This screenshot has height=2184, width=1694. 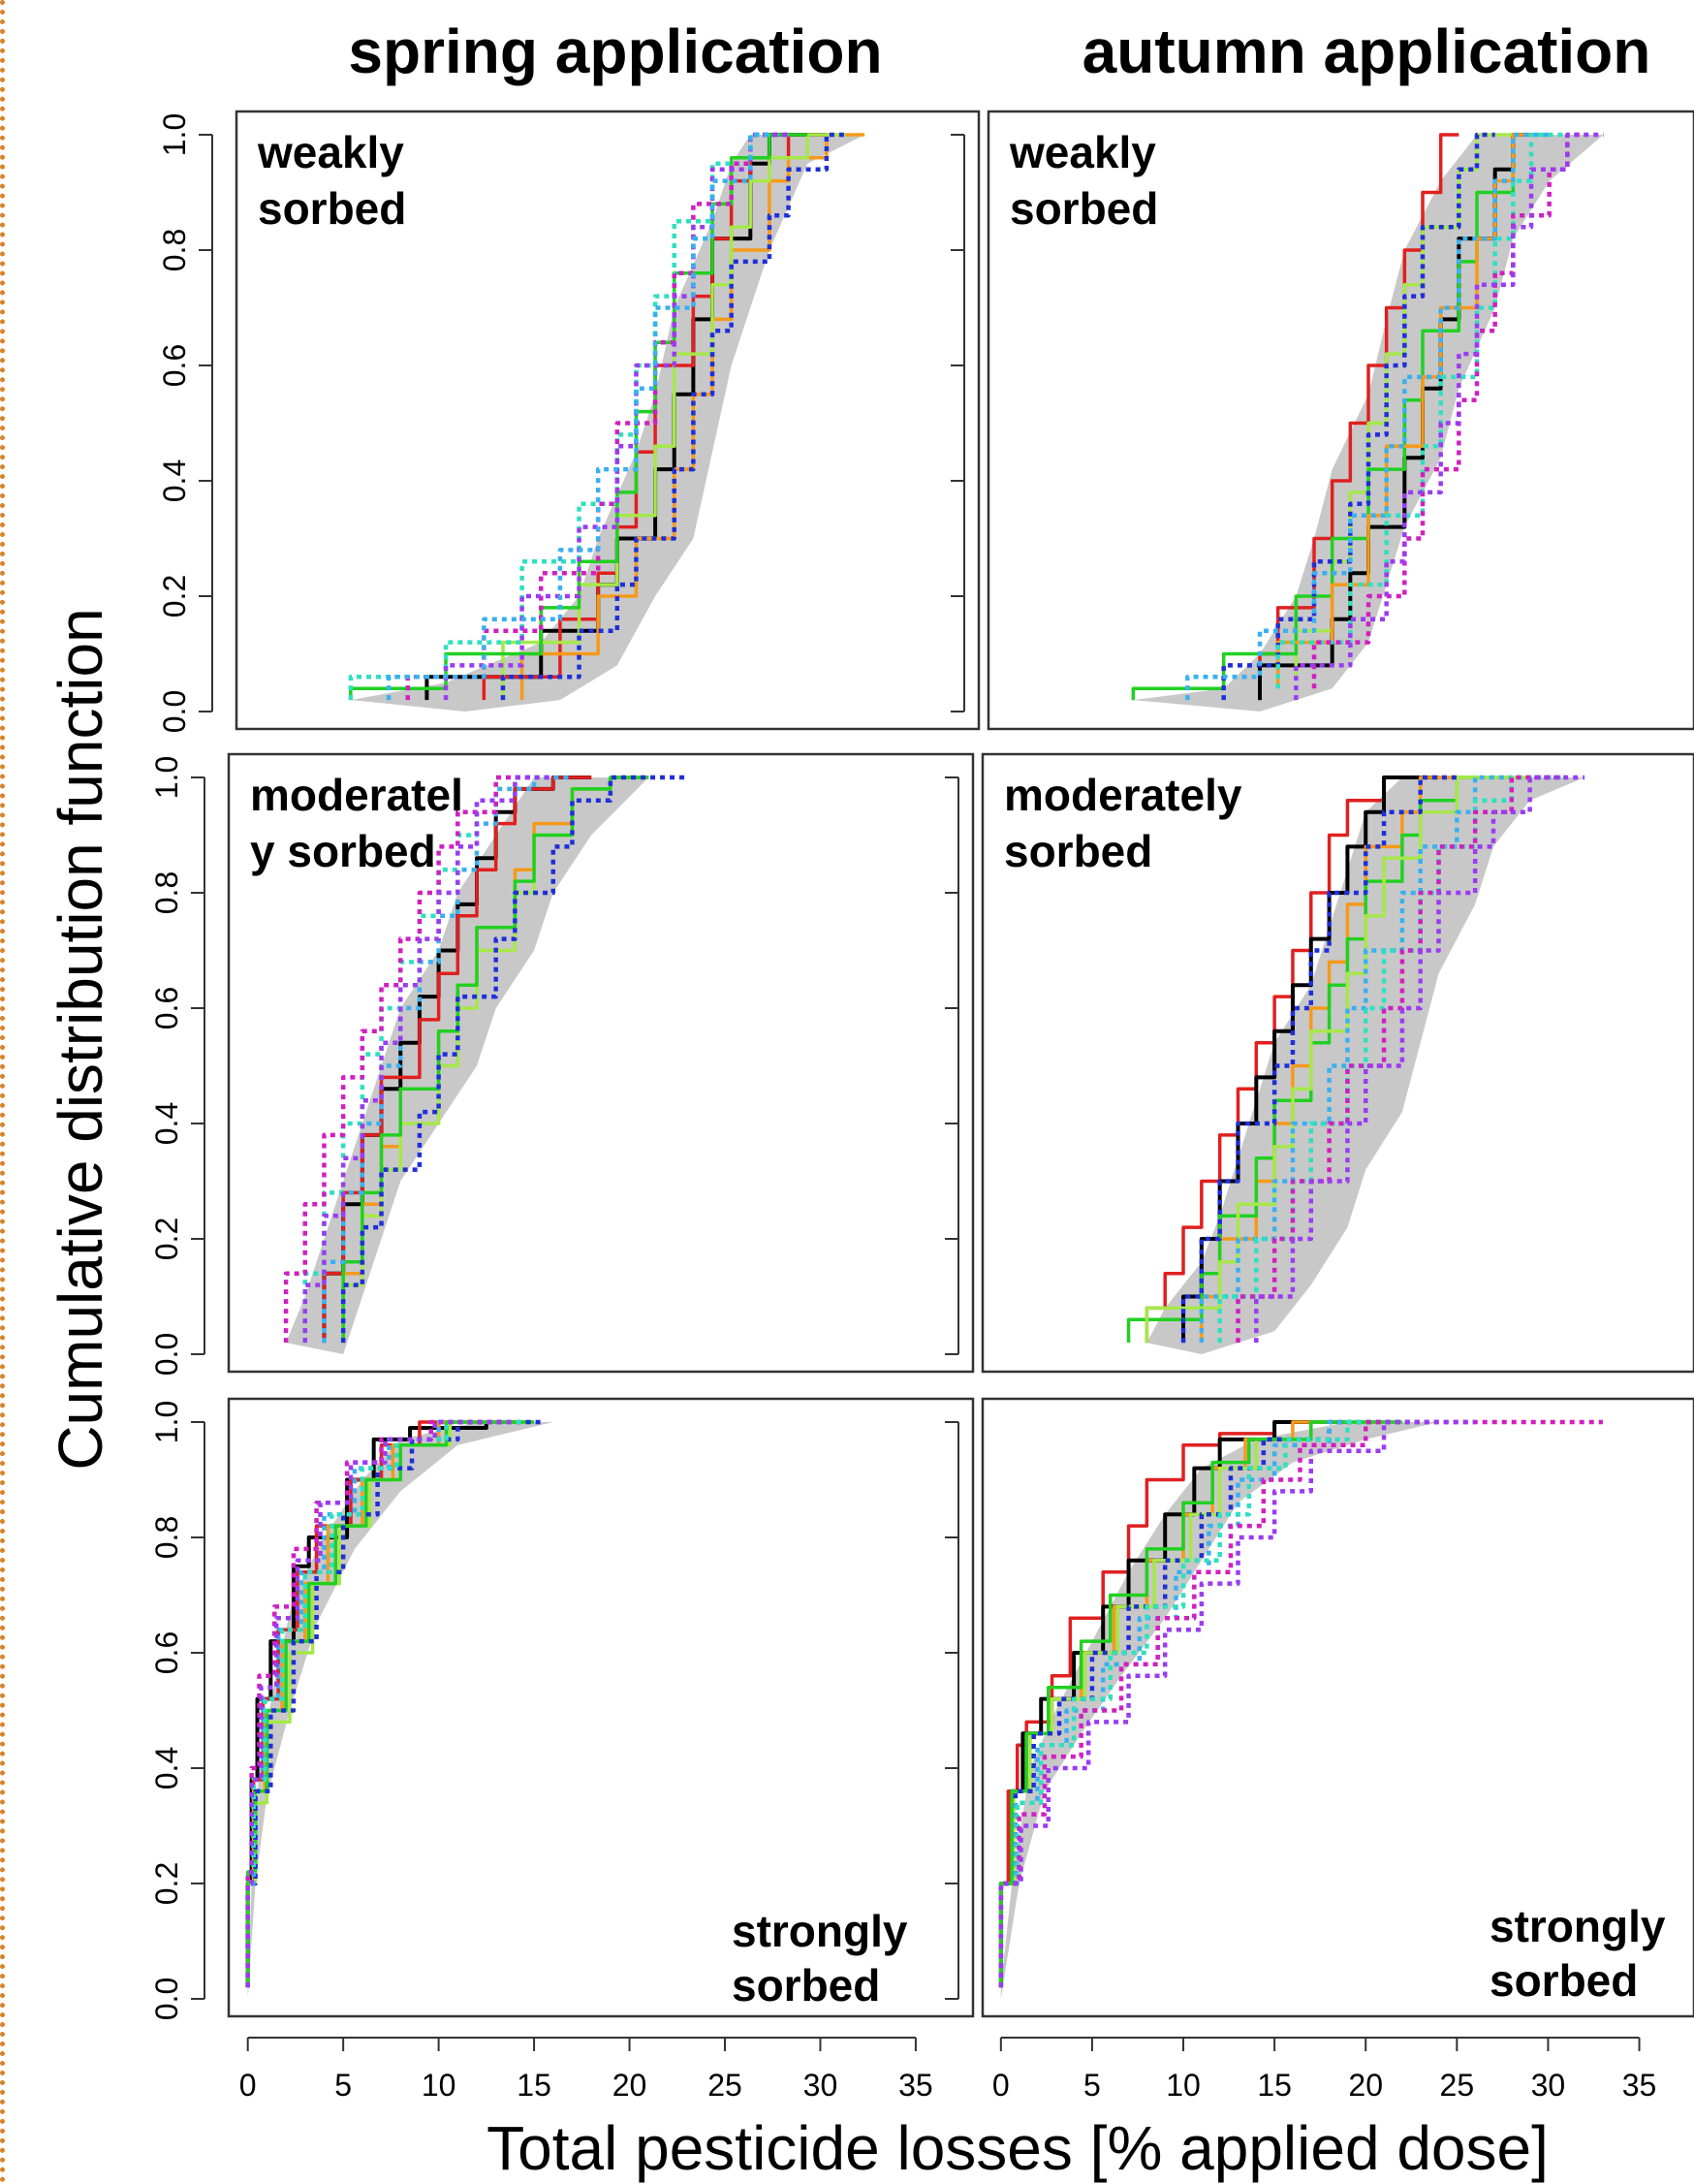 What do you see at coordinates (357, 795) in the screenshot?
I see `panel-label-text: moderatel` at bounding box center [357, 795].